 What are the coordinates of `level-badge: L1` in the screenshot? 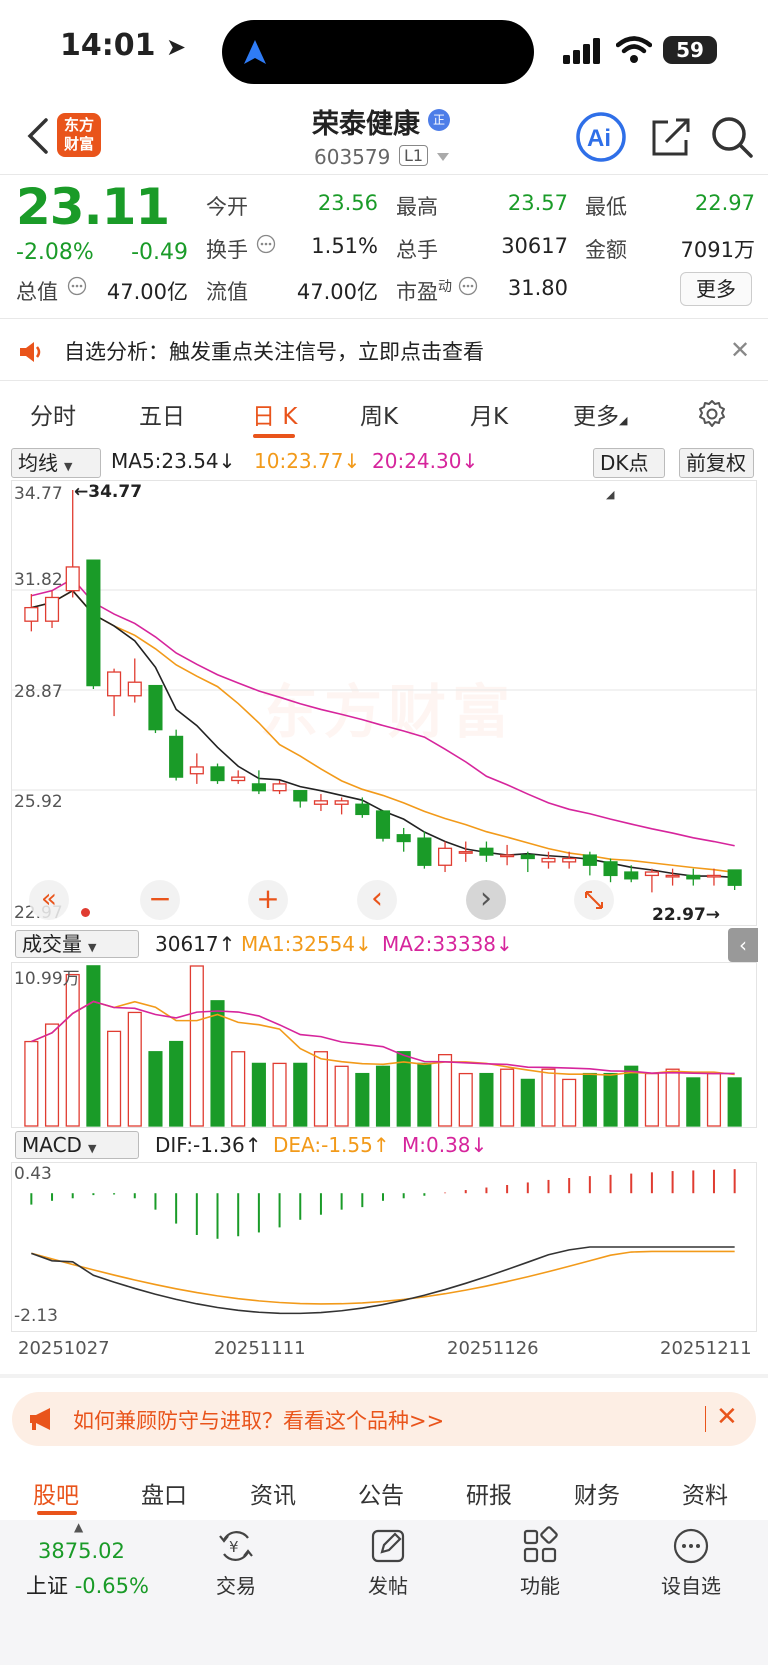 It's located at (414, 155).